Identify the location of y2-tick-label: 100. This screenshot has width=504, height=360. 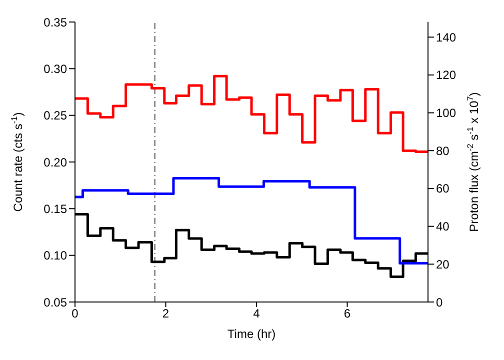
(446, 113).